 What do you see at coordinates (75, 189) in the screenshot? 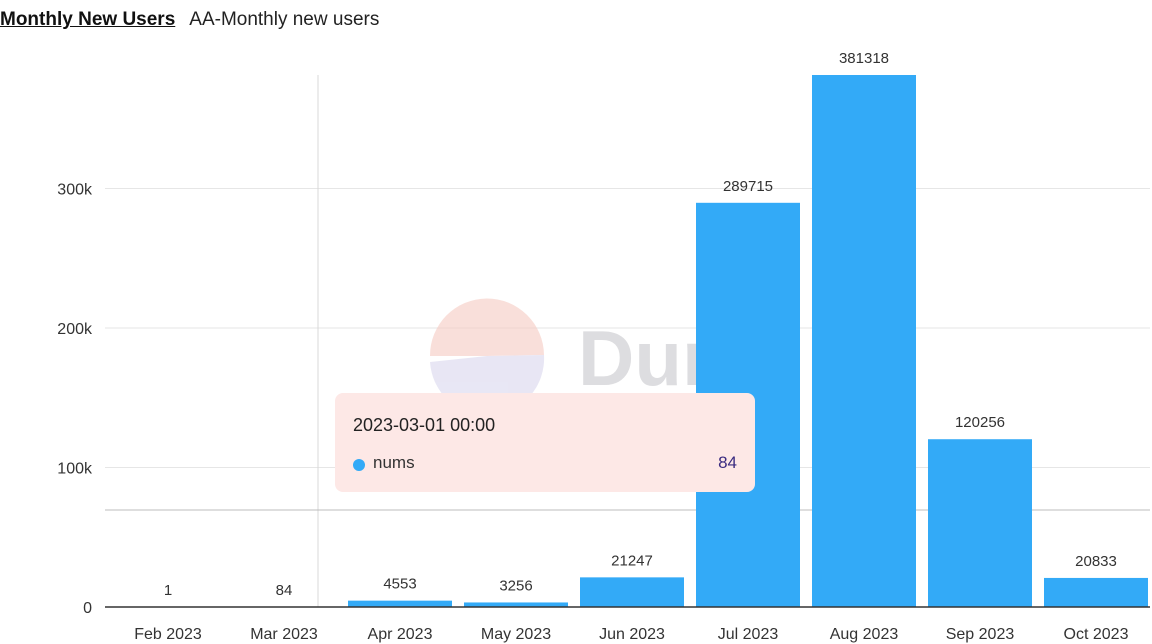
I see `y-tick-label: 300k` at bounding box center [75, 189].